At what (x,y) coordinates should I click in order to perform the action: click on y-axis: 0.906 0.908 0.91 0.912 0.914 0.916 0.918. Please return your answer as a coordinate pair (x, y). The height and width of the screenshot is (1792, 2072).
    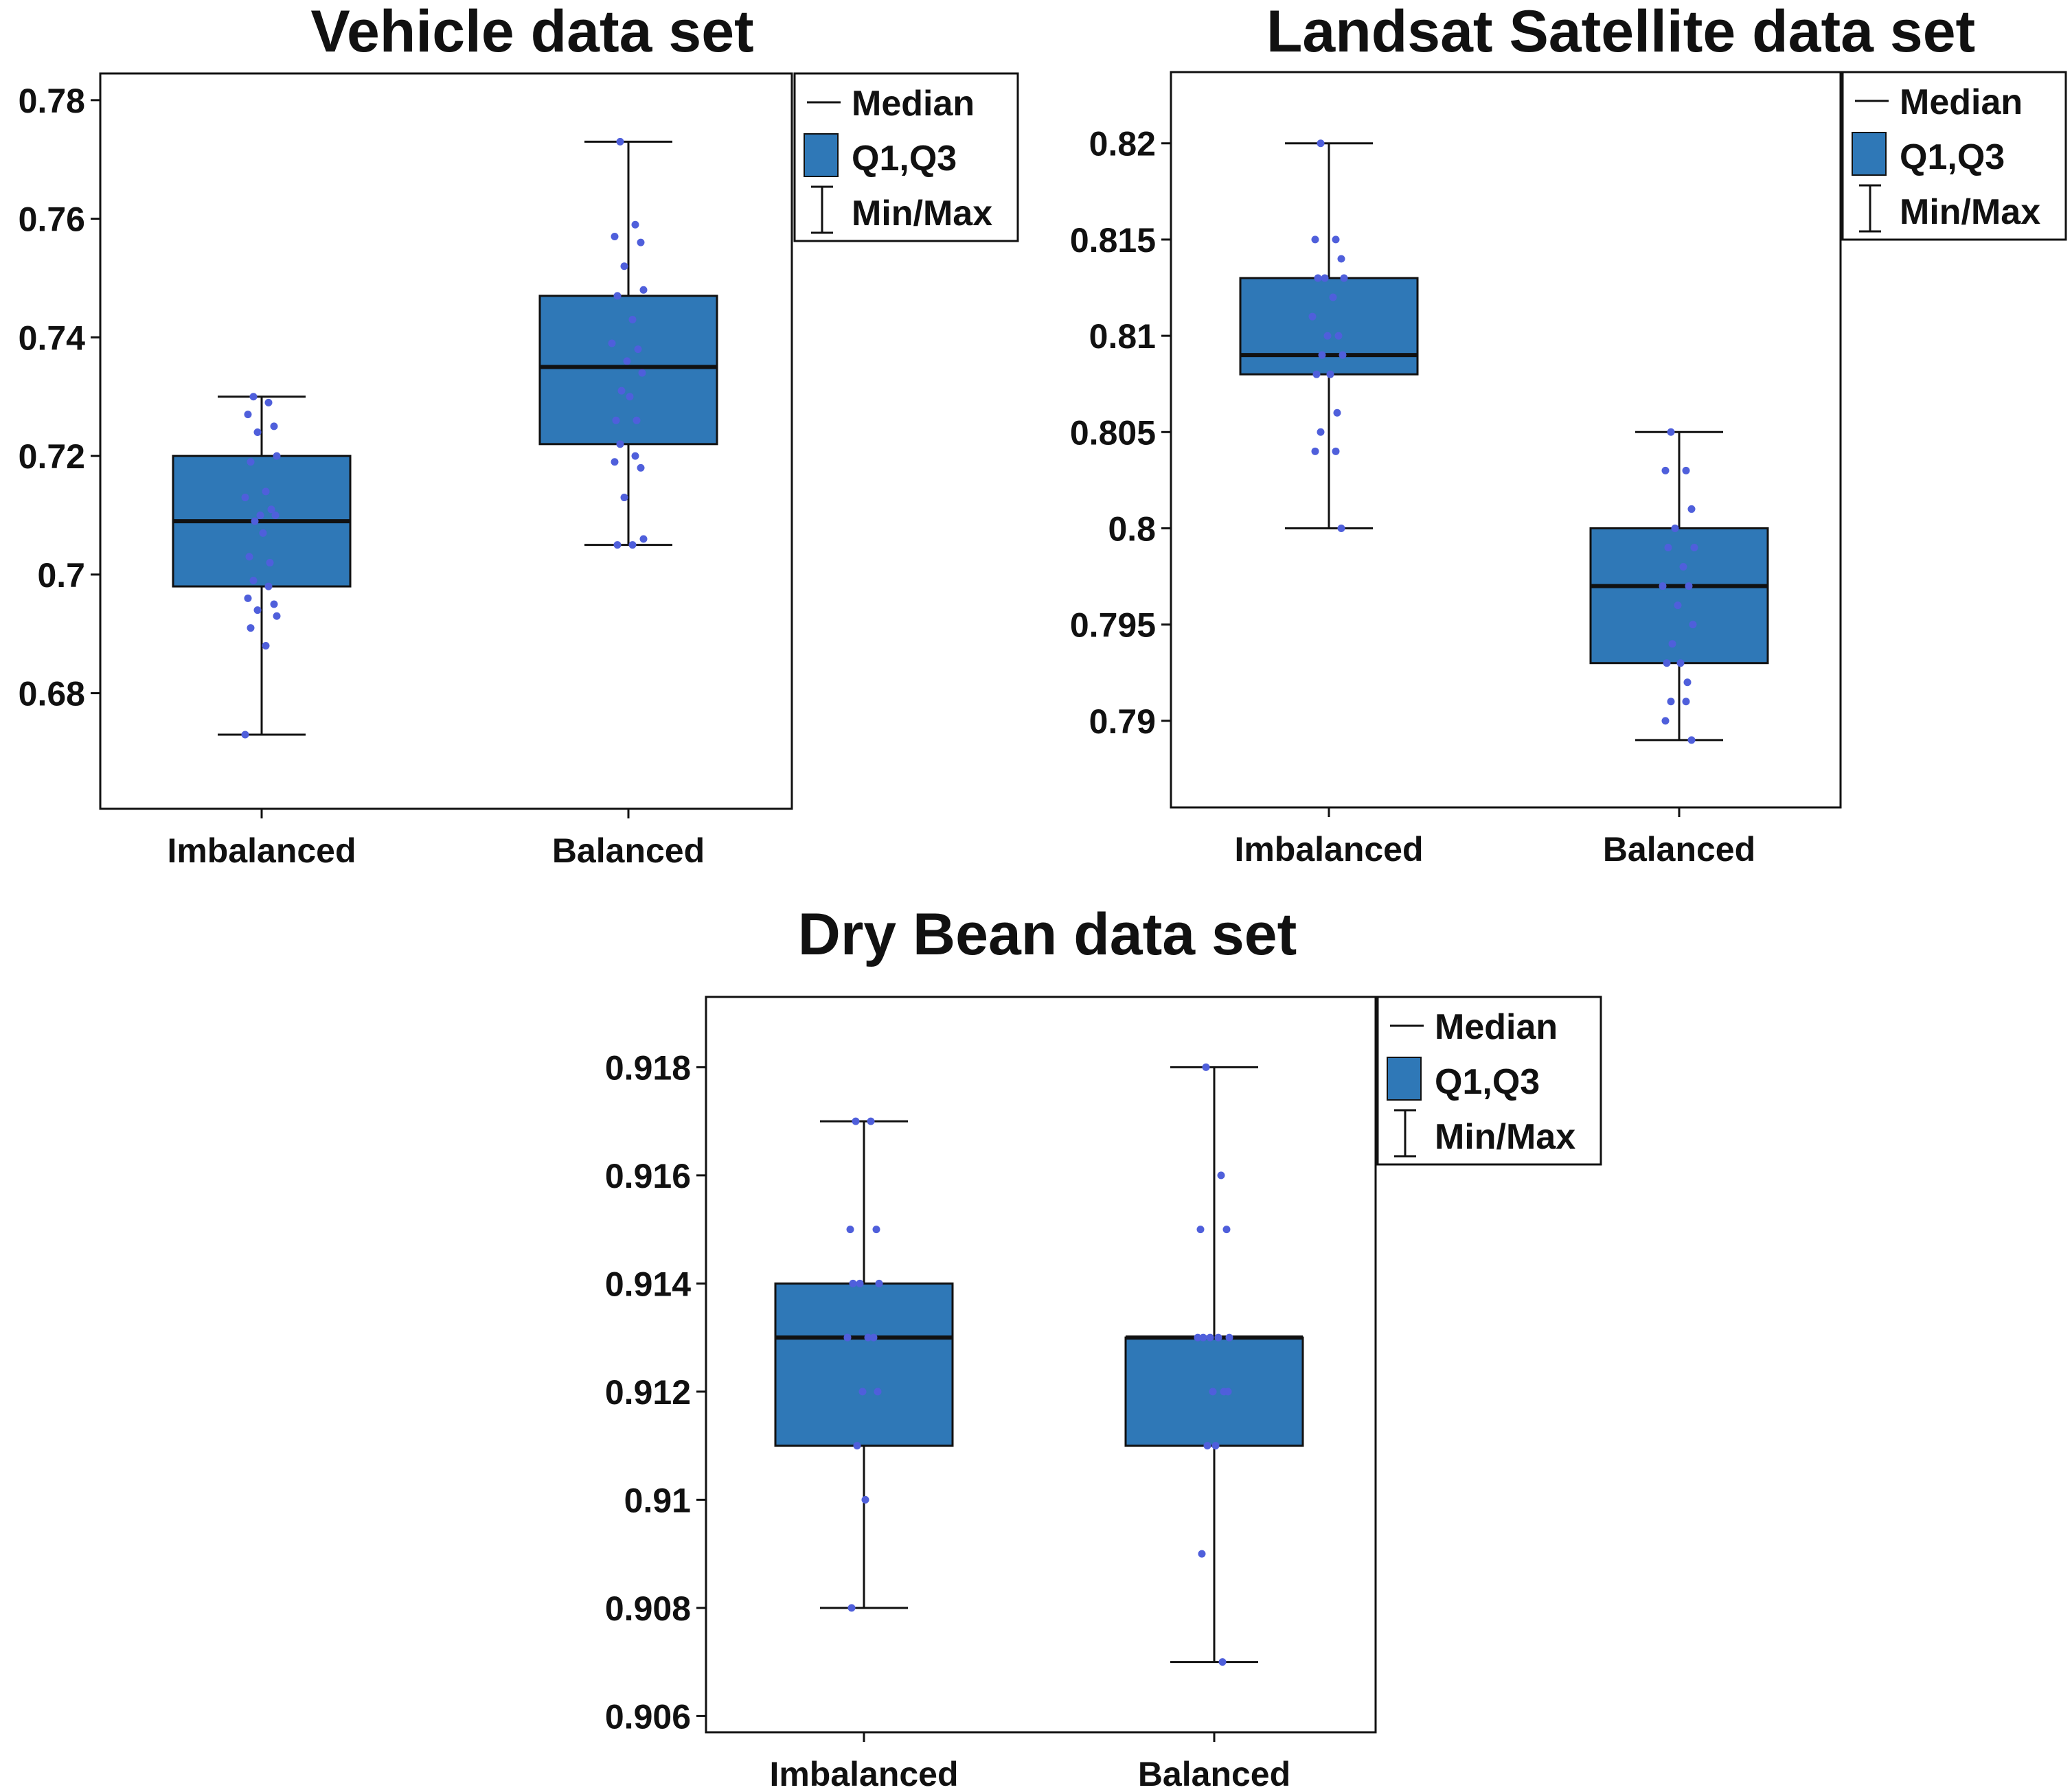
    Looking at the image, I should click on (655, 1392).